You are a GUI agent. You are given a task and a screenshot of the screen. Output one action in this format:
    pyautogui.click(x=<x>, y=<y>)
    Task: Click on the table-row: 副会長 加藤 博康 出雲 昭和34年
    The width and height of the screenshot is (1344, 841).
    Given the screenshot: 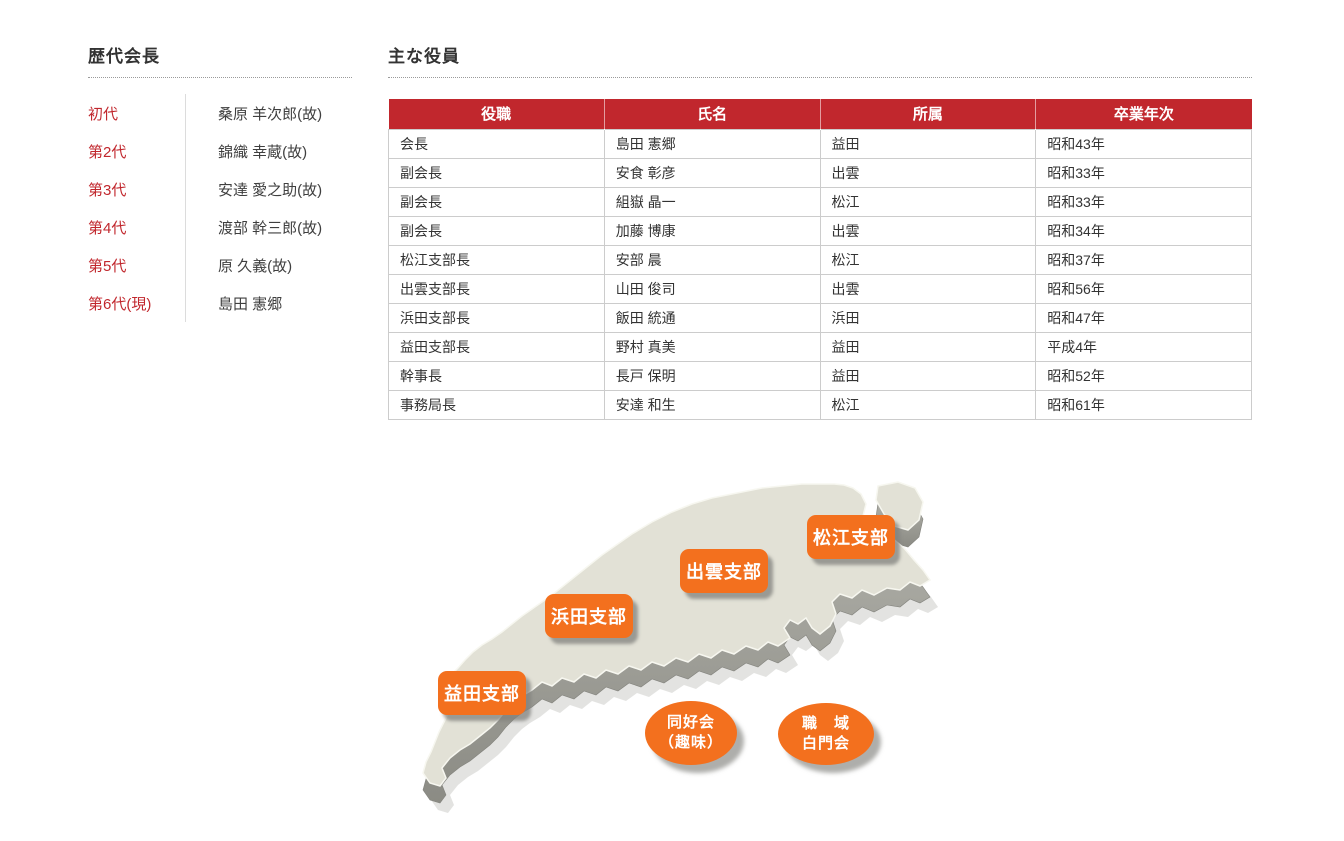 What is the action you would take?
    pyautogui.click(x=820, y=230)
    